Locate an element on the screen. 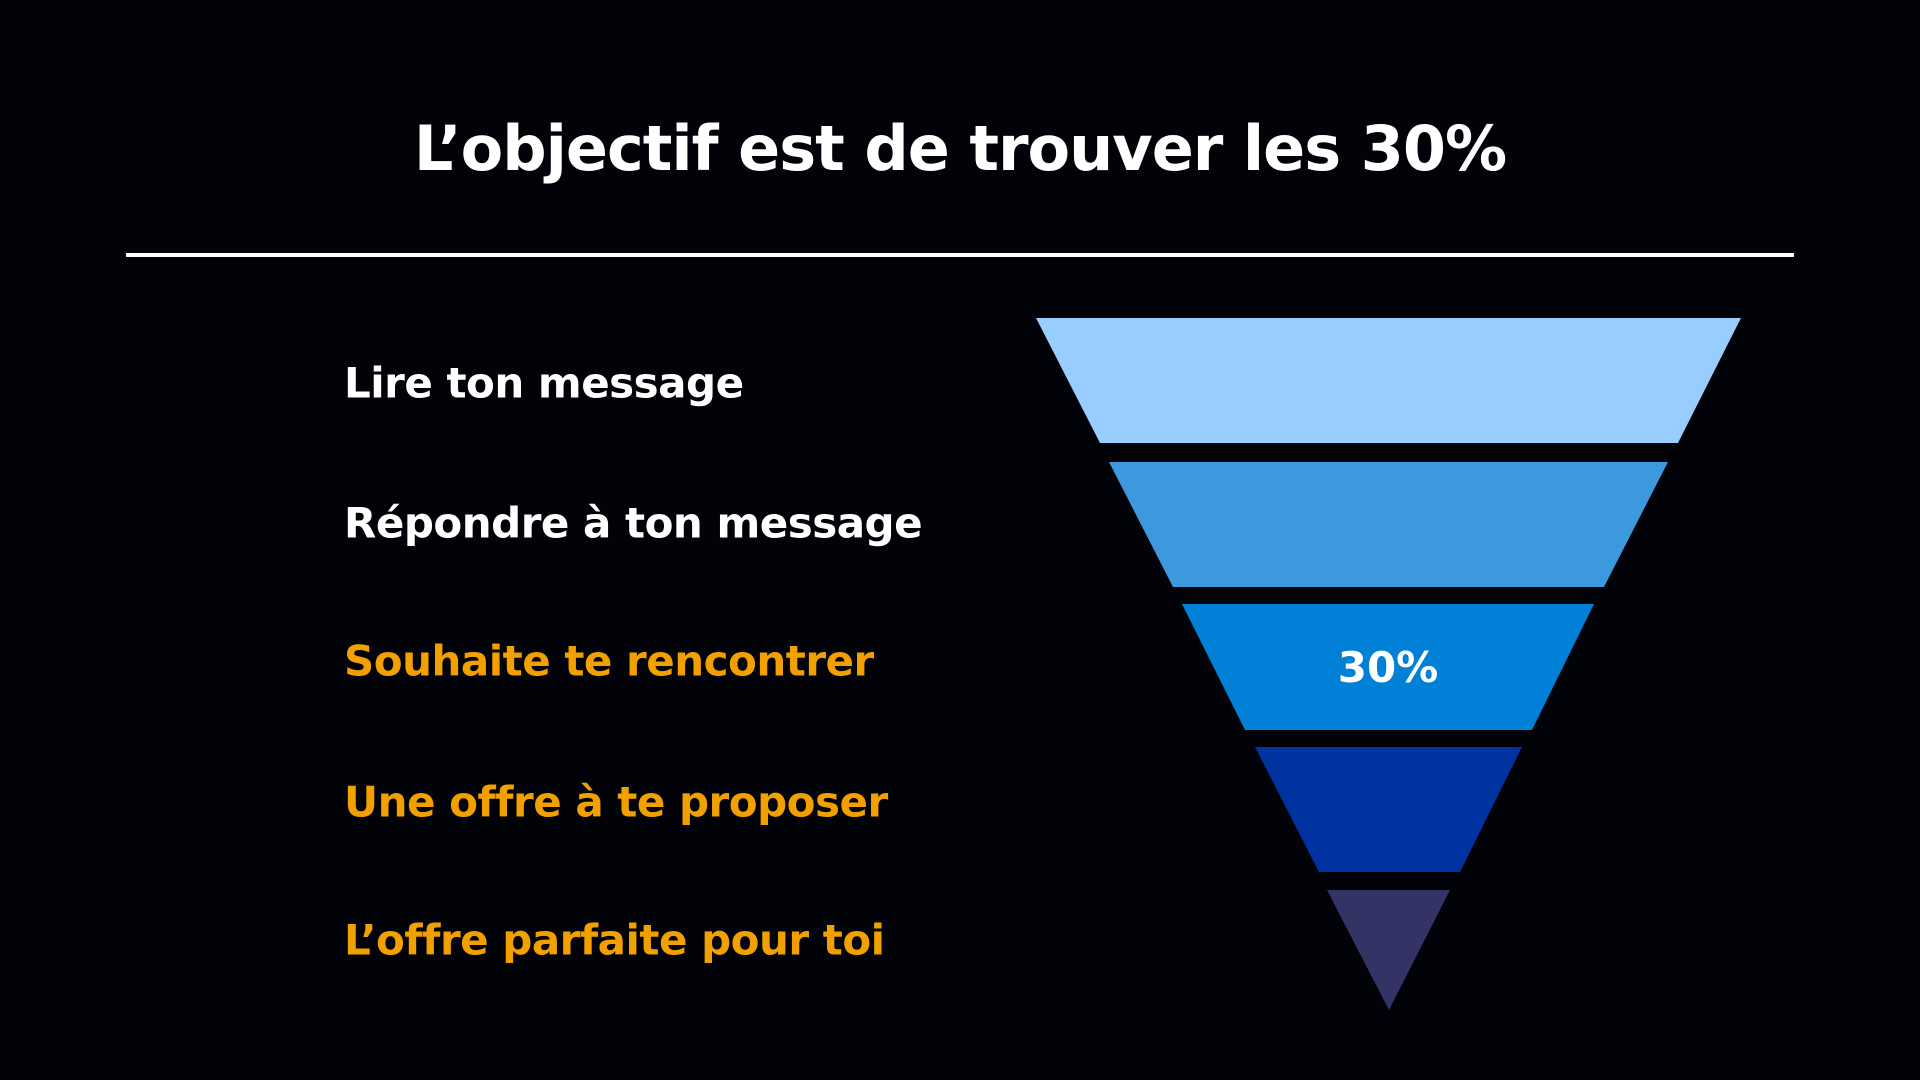 This screenshot has height=1080, width=1920. funnel-stage-badge: 30% is located at coordinates (1388, 667).